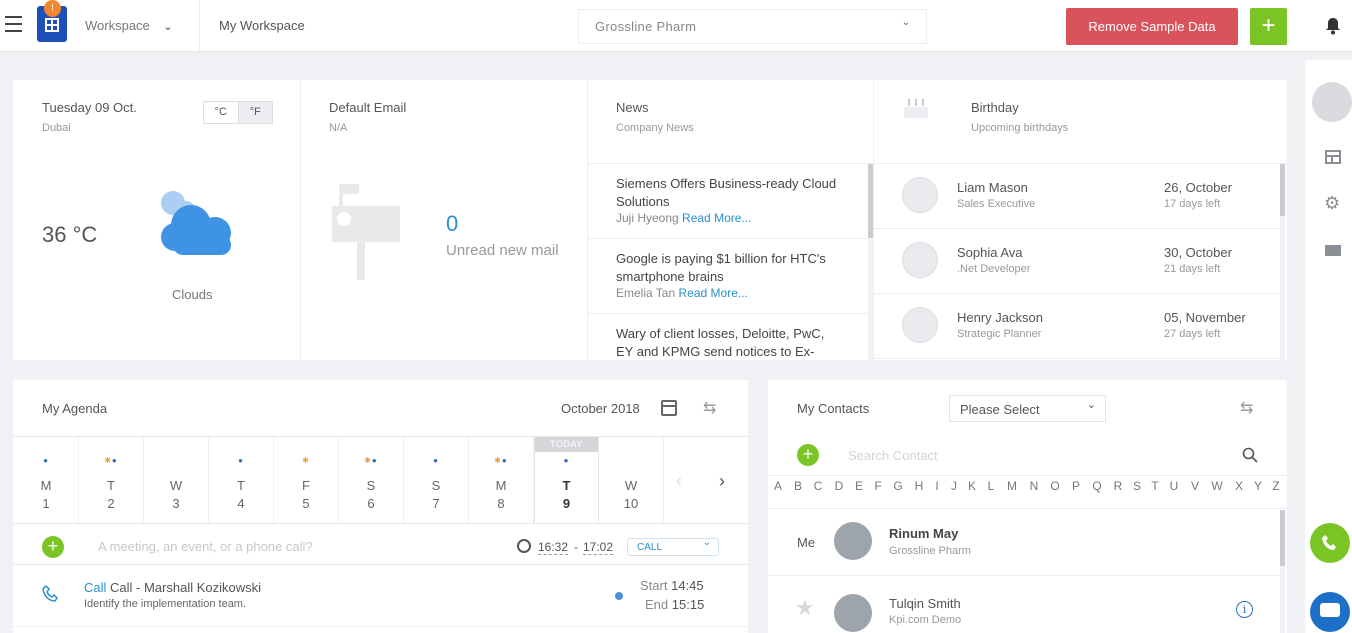 The image size is (1352, 633). Describe the element at coordinates (818, 486) in the screenshot. I see `letter-filter: C` at that location.